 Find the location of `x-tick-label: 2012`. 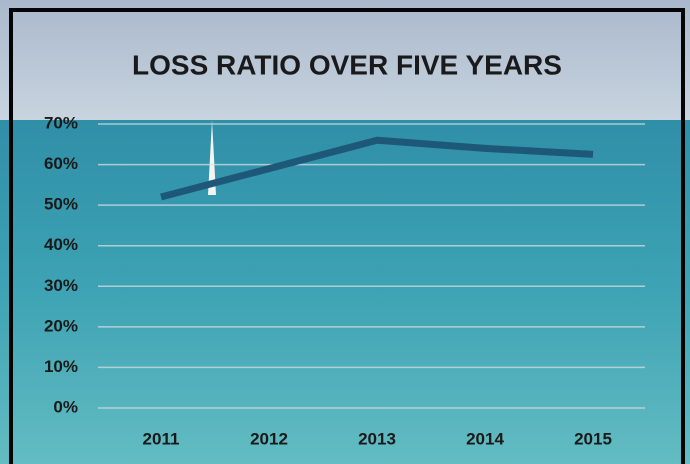

x-tick-label: 2012 is located at coordinates (269, 438).